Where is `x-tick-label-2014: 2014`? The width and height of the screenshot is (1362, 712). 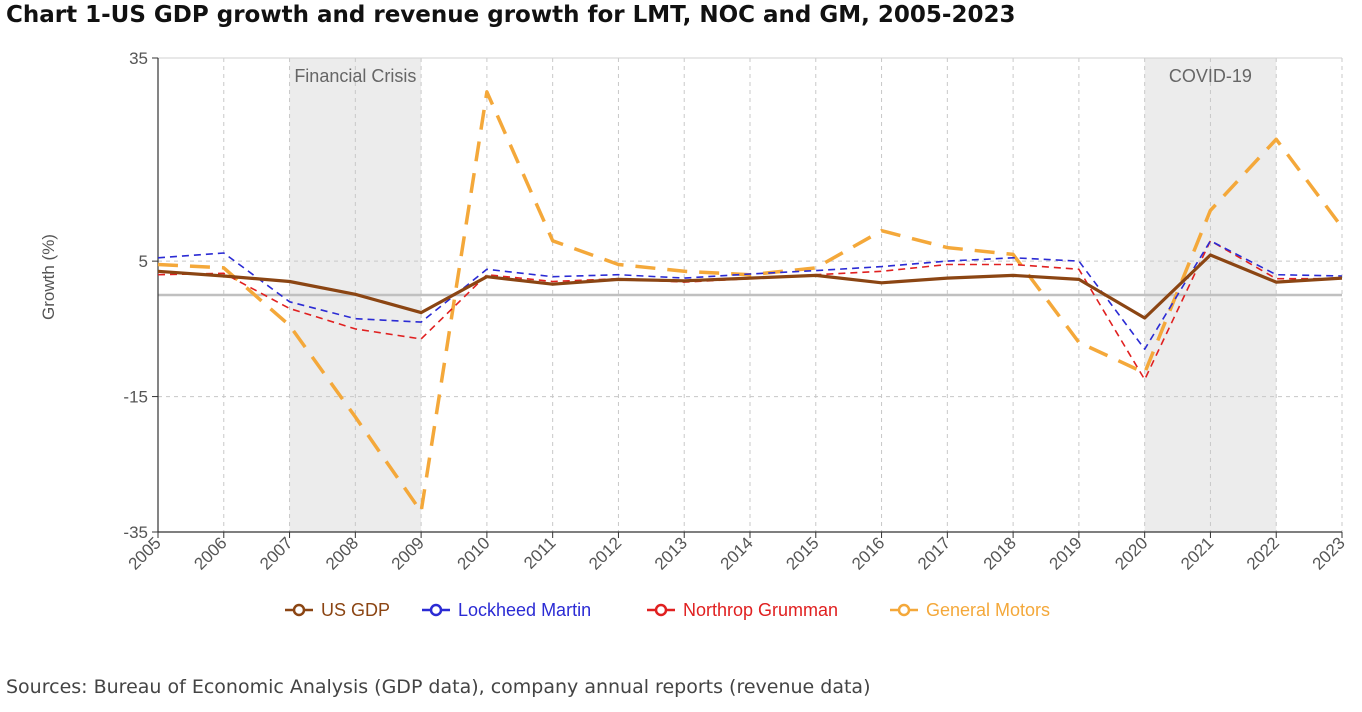
x-tick-label-2014: 2014 is located at coordinates (737, 553).